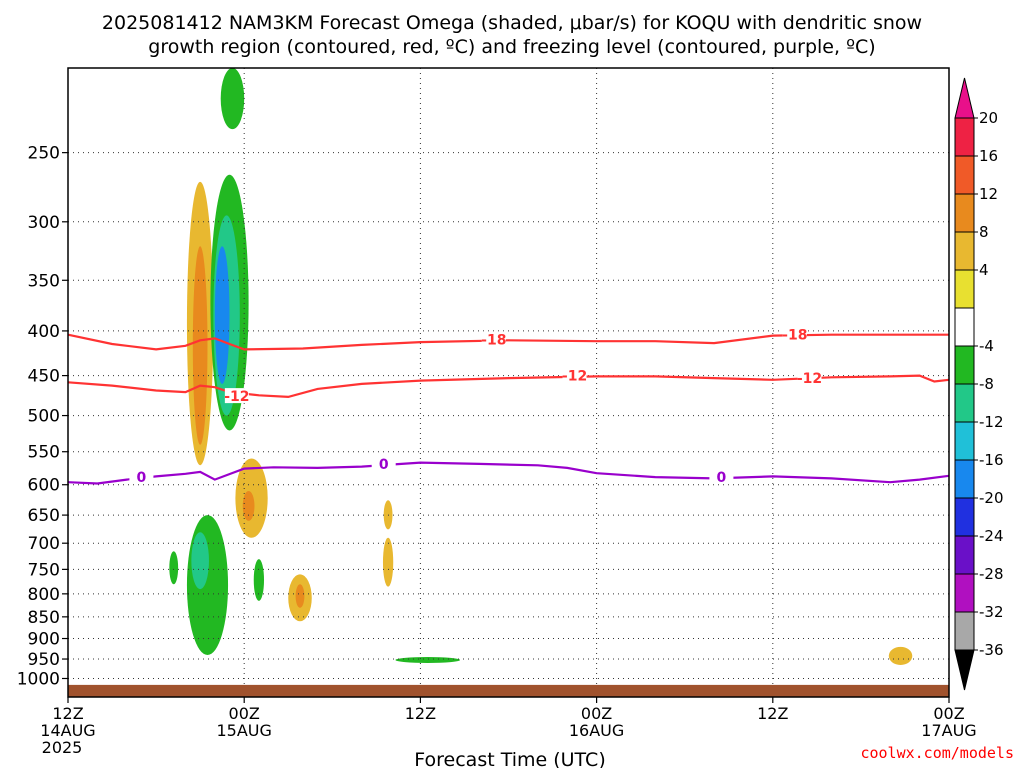 This screenshot has height=768, width=1024. Describe the element at coordinates (509, 758) in the screenshot. I see `x-axis-label: Forecast Time (UTC)` at that location.